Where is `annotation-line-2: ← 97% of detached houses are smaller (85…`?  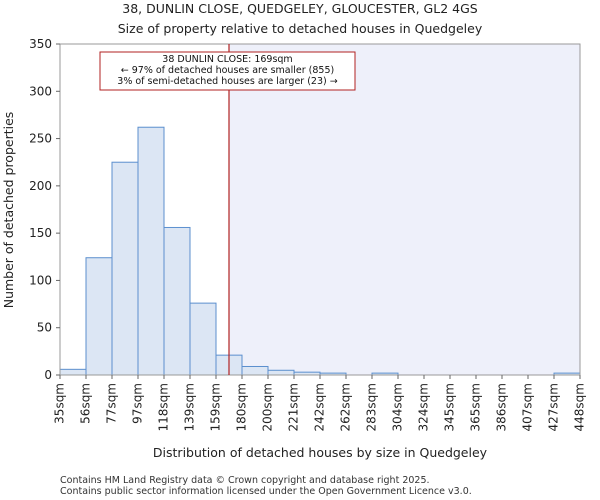 annotation-line-2: ← 97% of detached houses are smaller (85… is located at coordinates (227, 70).